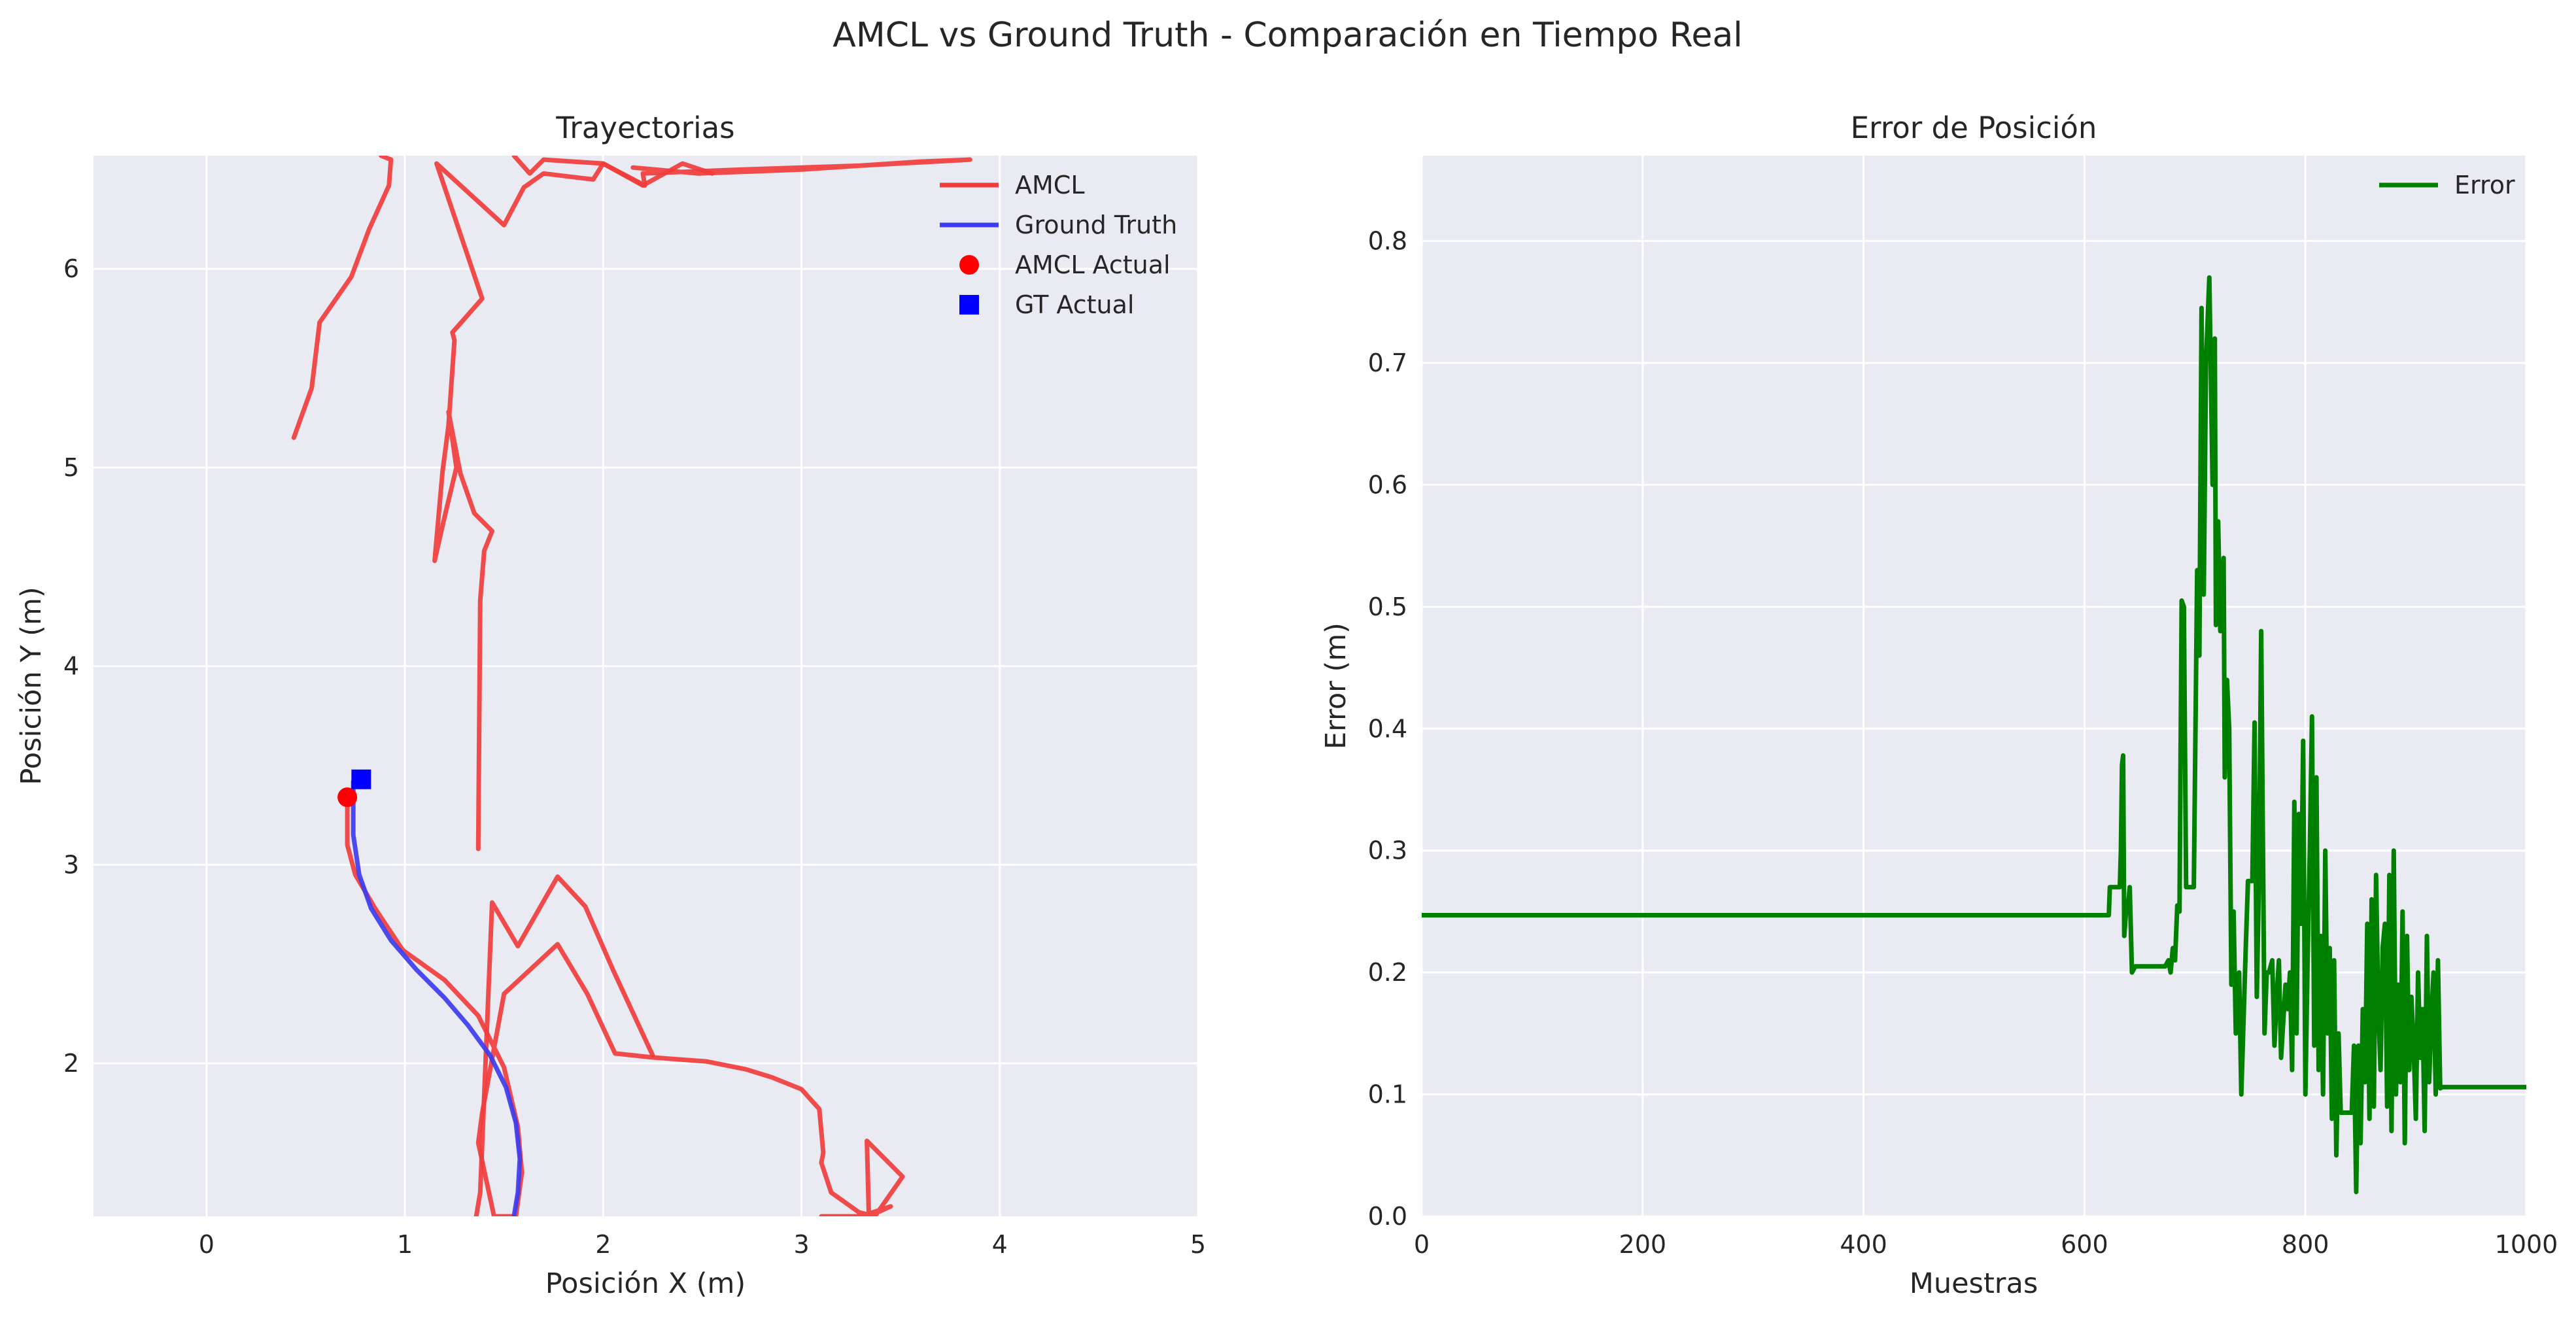 The width and height of the screenshot is (2576, 1319). What do you see at coordinates (1096, 225) in the screenshot?
I see `trajectories-legend-ground-truth-label: Ground Truth` at bounding box center [1096, 225].